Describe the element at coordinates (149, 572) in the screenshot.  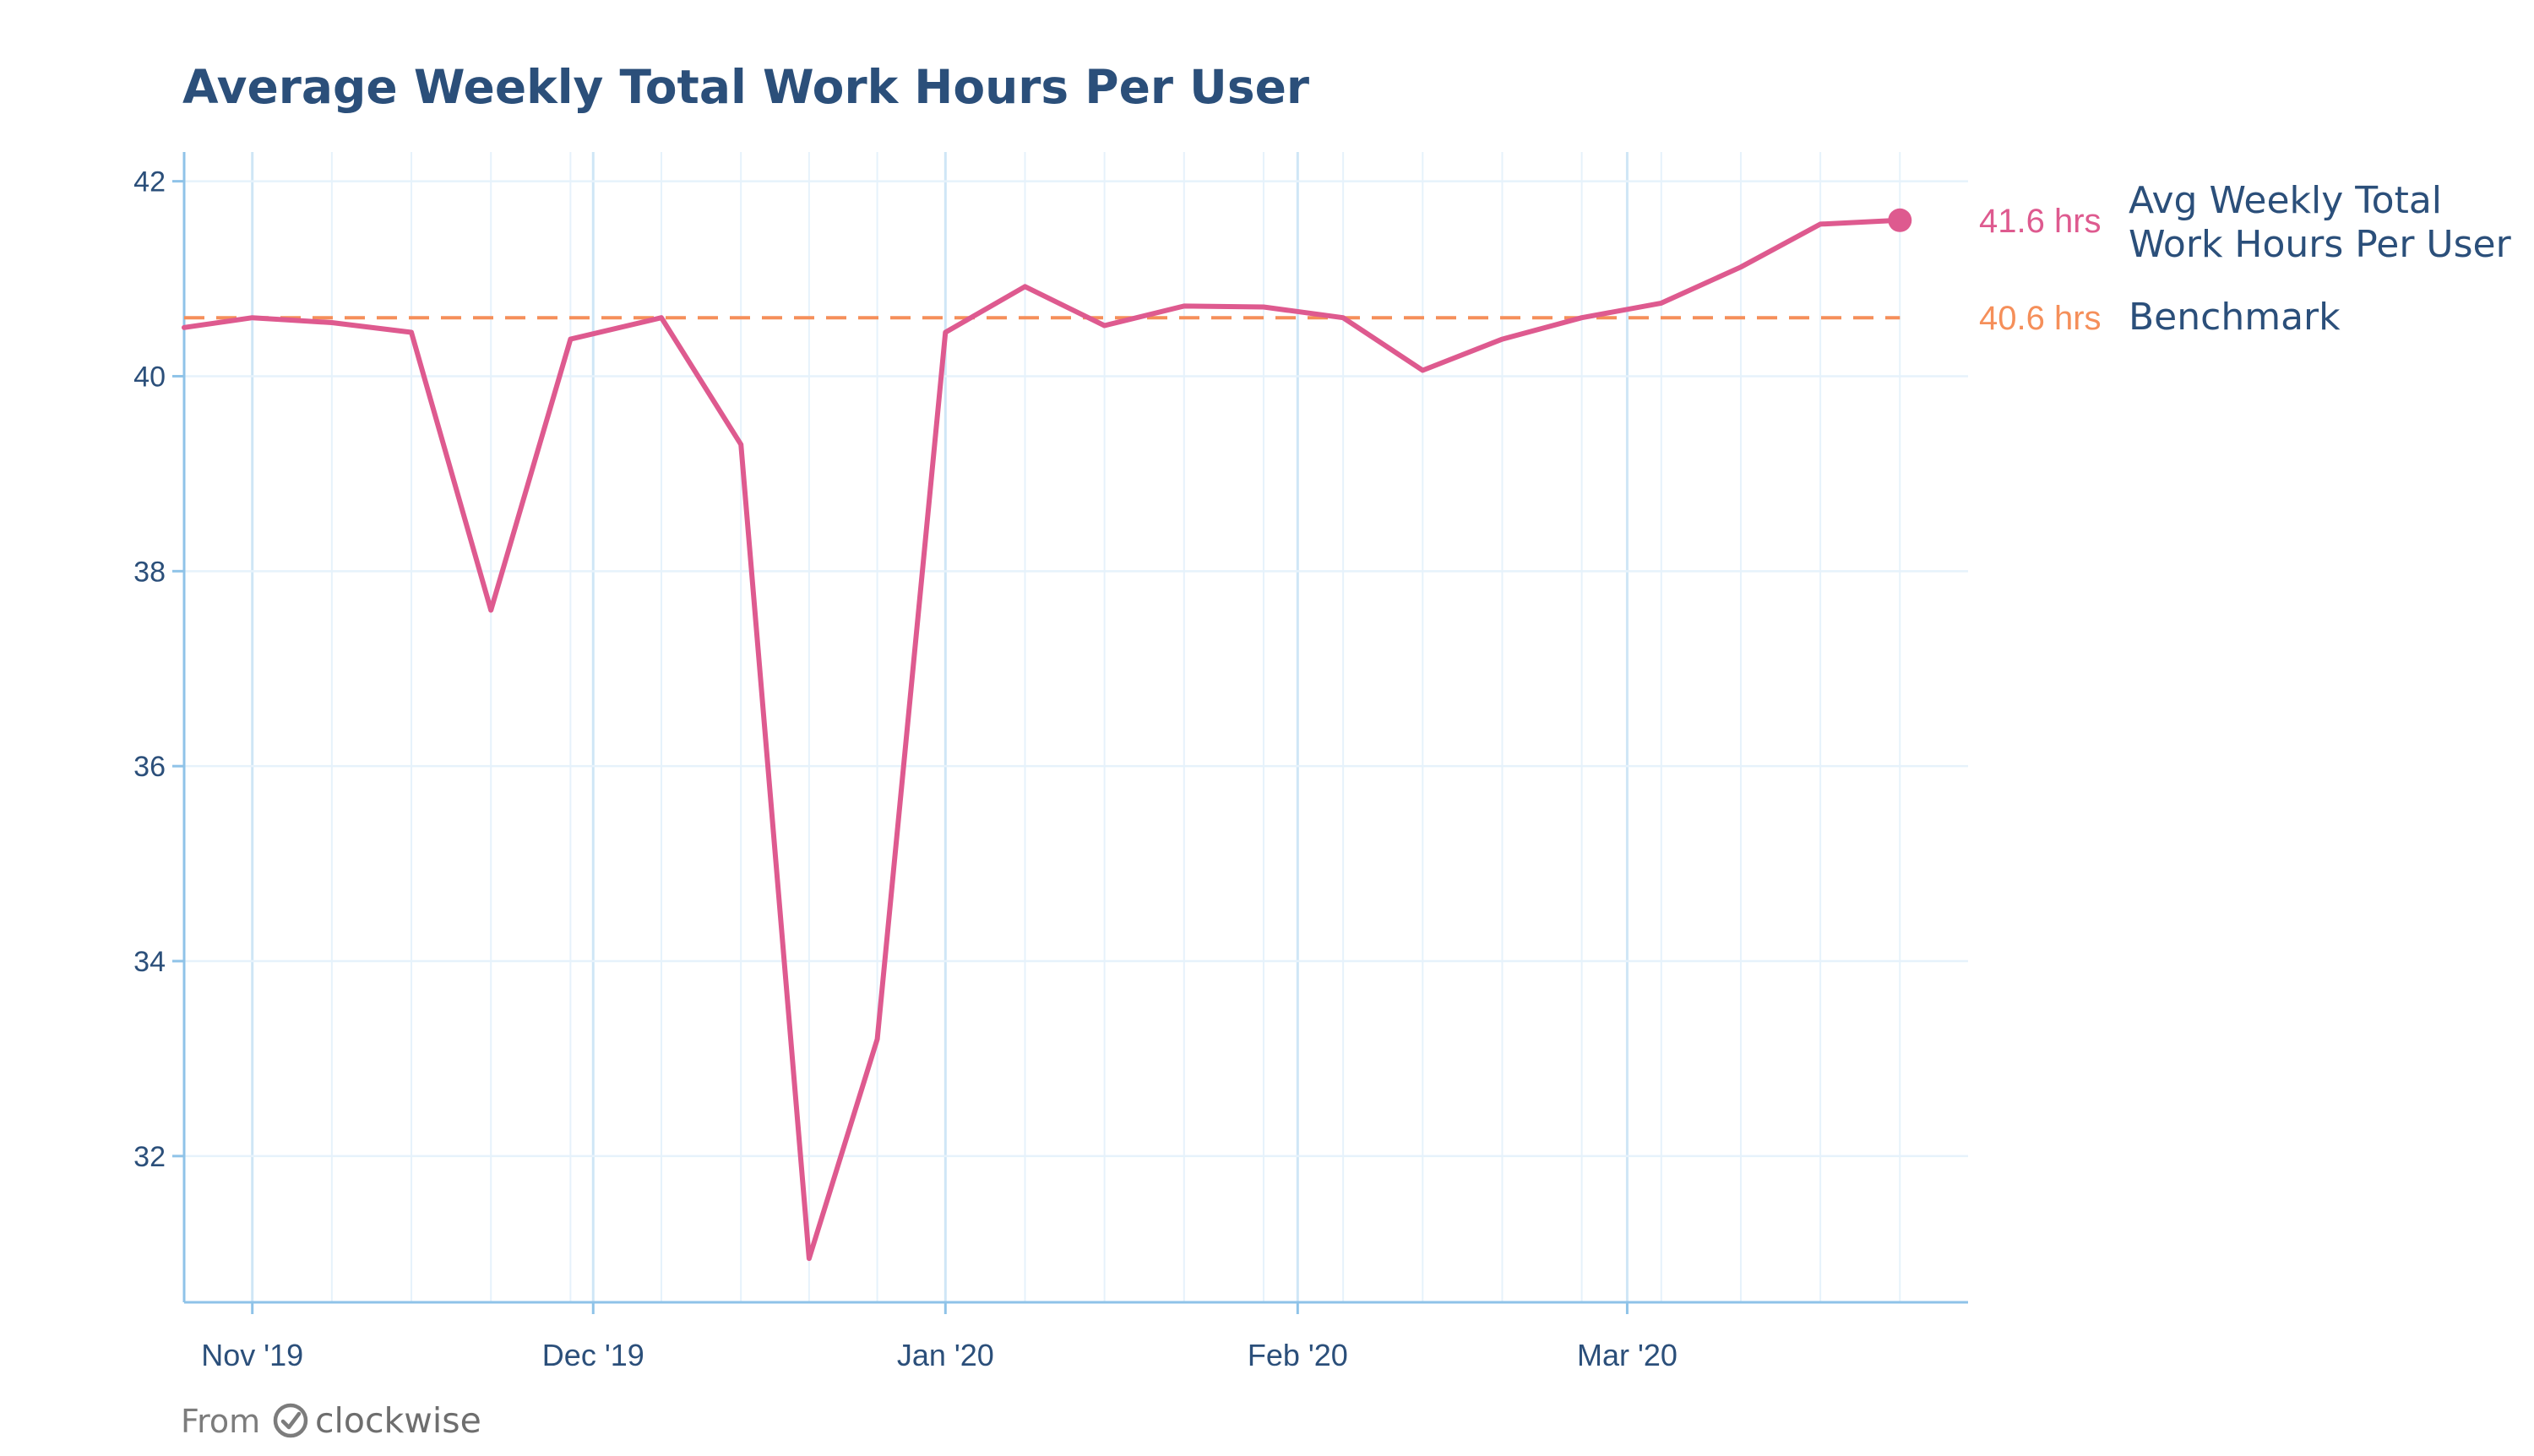
I see `y-tick-label: 38` at that location.